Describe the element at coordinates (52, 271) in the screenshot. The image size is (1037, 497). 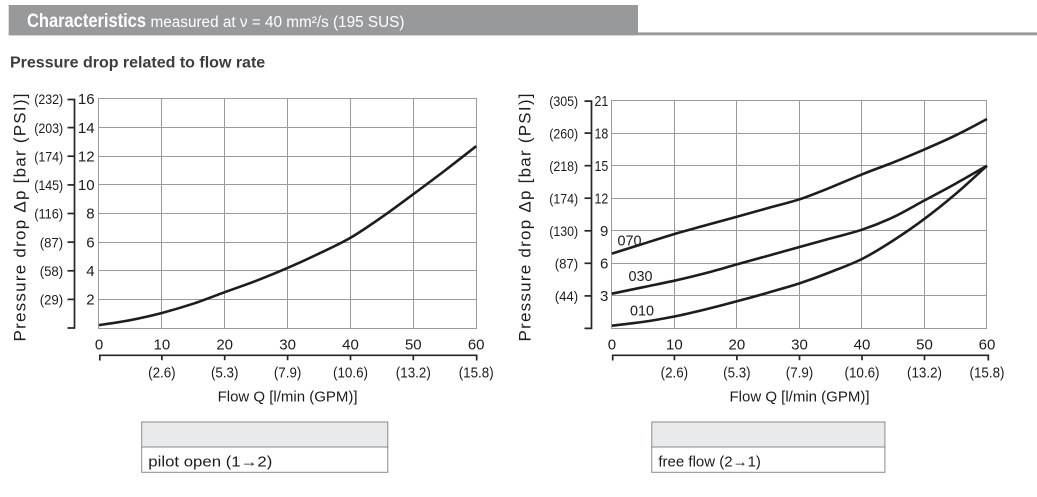
I see `svg-text: (58)` at that location.